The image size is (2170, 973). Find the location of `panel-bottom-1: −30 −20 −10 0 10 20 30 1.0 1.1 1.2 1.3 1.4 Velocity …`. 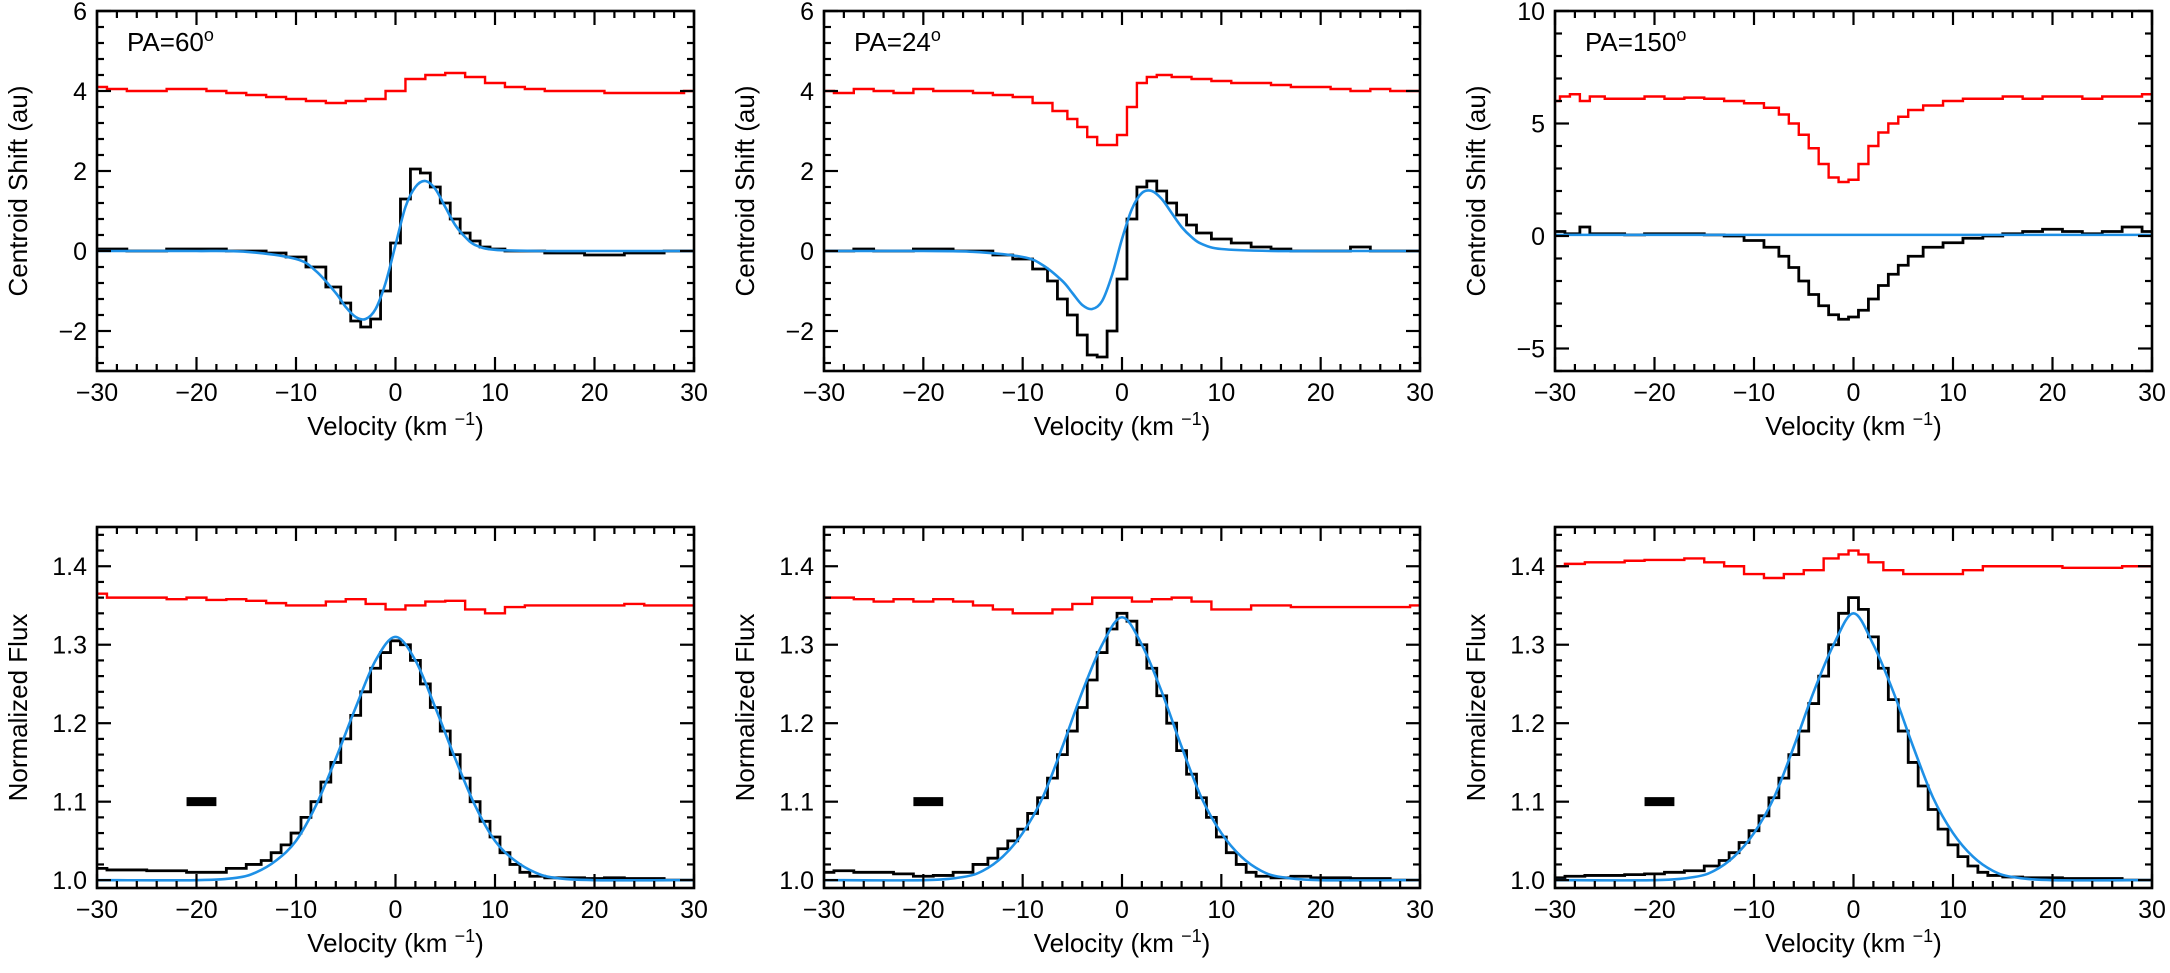

panel-bottom-1: −30 −20 −10 0 10 20 30 1.0 1.1 1.2 1.3 1.4 Velocity … is located at coordinates (1082, 741).